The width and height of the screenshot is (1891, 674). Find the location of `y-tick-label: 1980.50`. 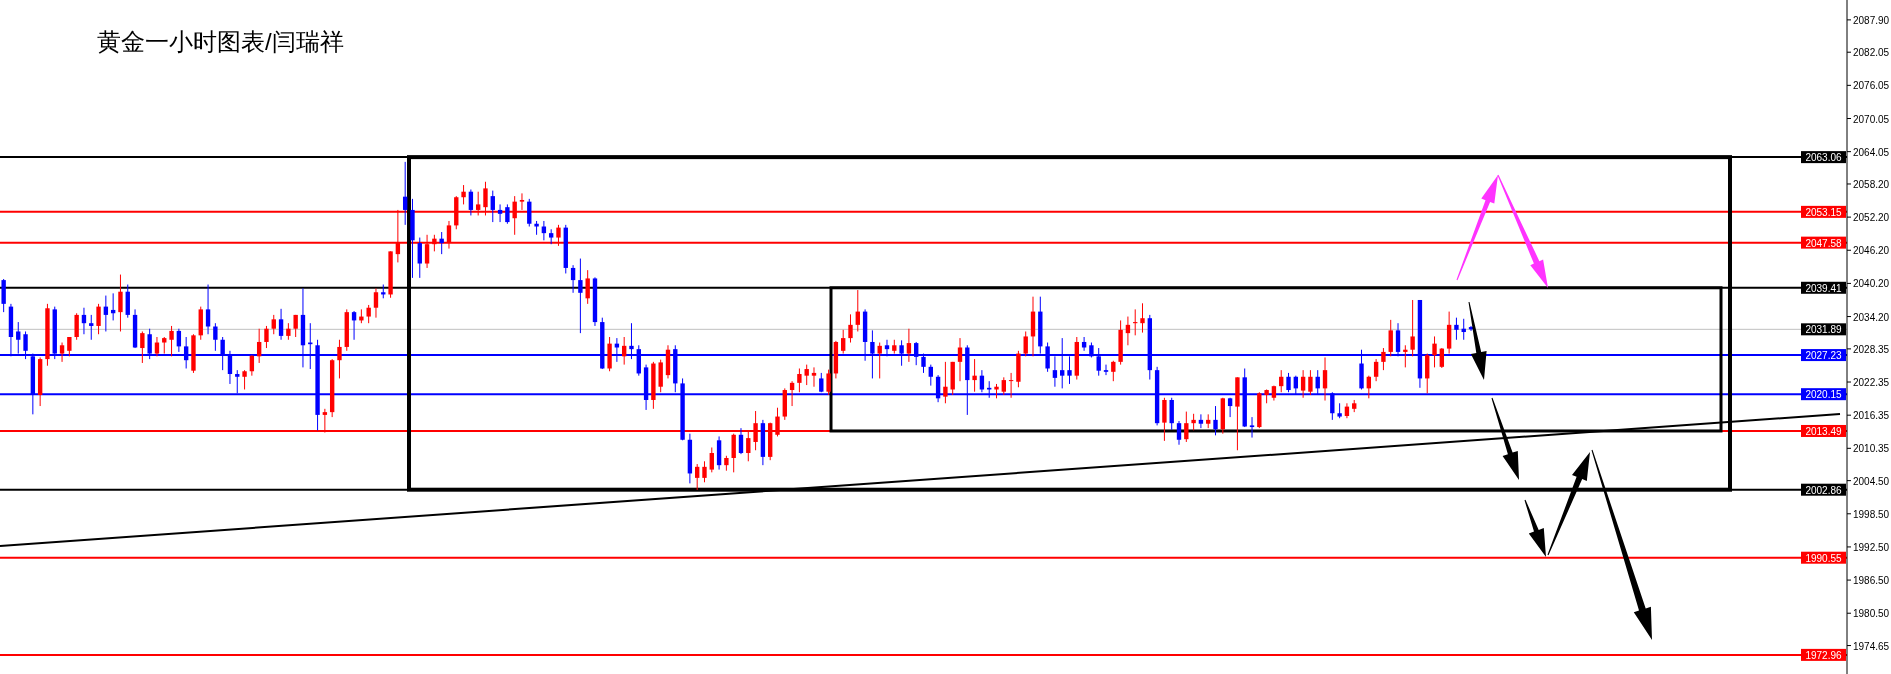

y-tick-label: 1980.50 is located at coordinates (1871, 614).